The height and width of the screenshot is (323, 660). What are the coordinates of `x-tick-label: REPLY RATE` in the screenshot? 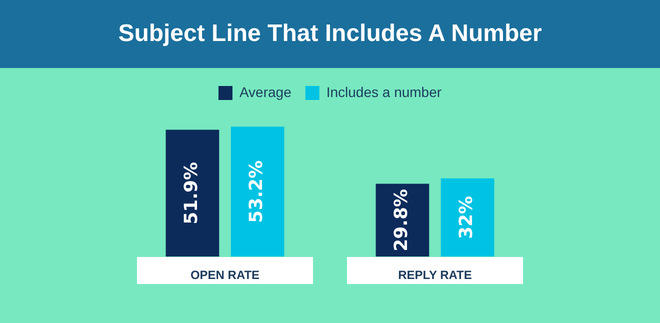 It's located at (435, 275).